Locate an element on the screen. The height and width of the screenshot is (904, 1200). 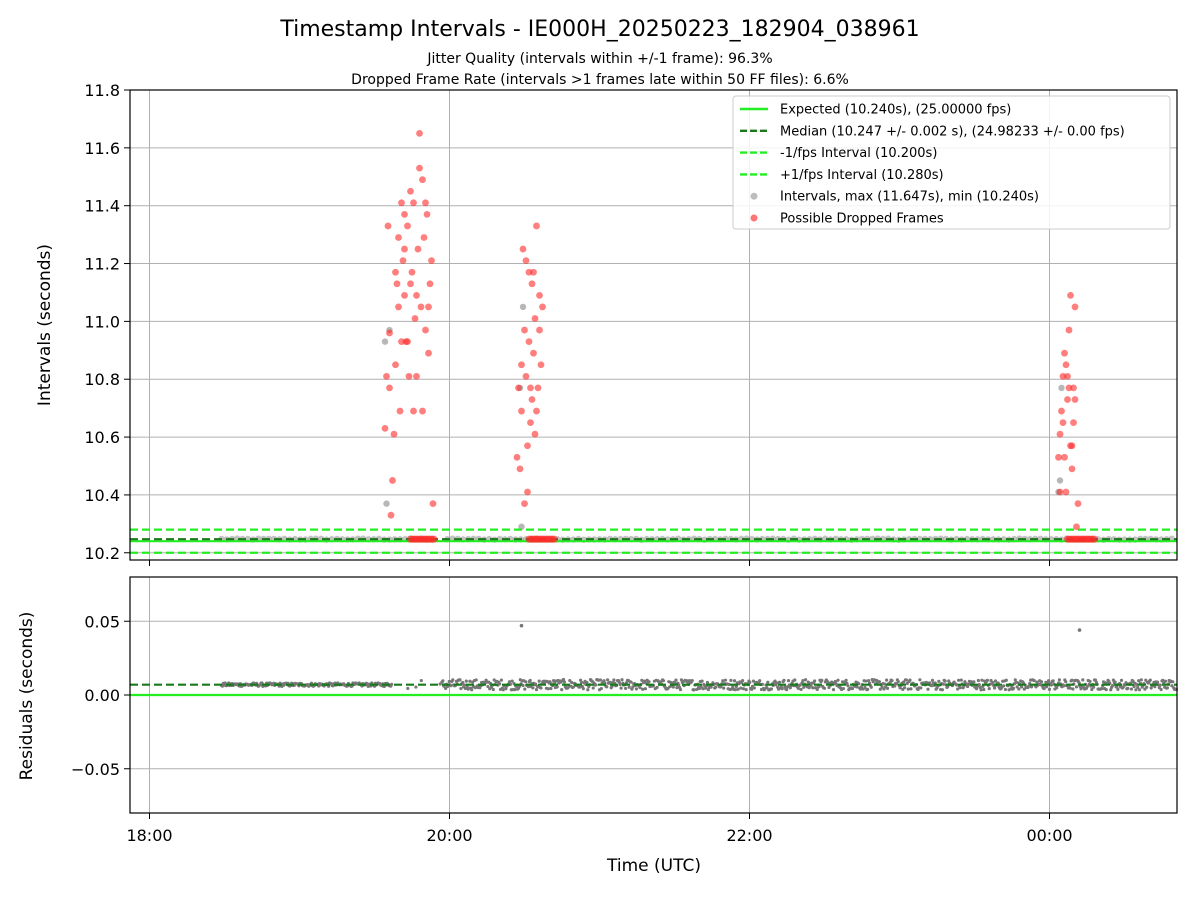
legend-label: Expected (10.240s), (25.00000 fps) is located at coordinates (895, 110).